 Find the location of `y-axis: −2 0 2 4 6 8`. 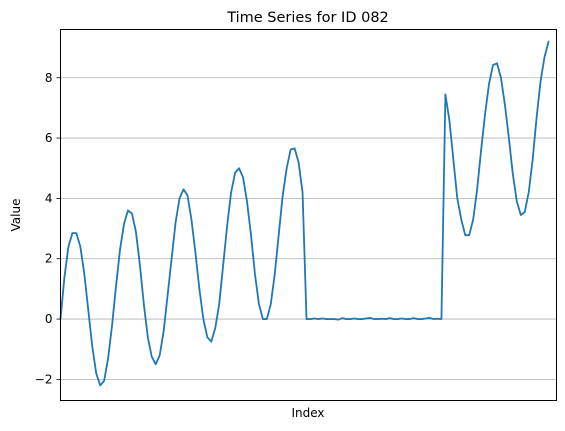

y-axis: −2 0 2 4 6 8 is located at coordinates (48, 228).